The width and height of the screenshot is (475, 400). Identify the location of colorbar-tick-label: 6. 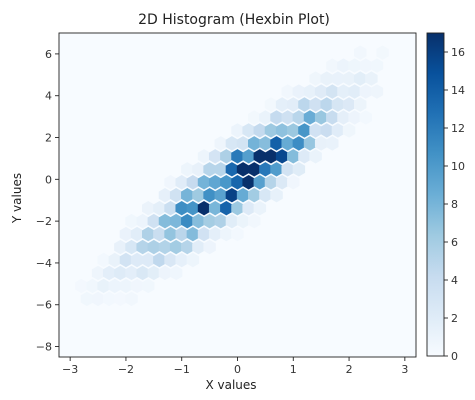
(454, 242).